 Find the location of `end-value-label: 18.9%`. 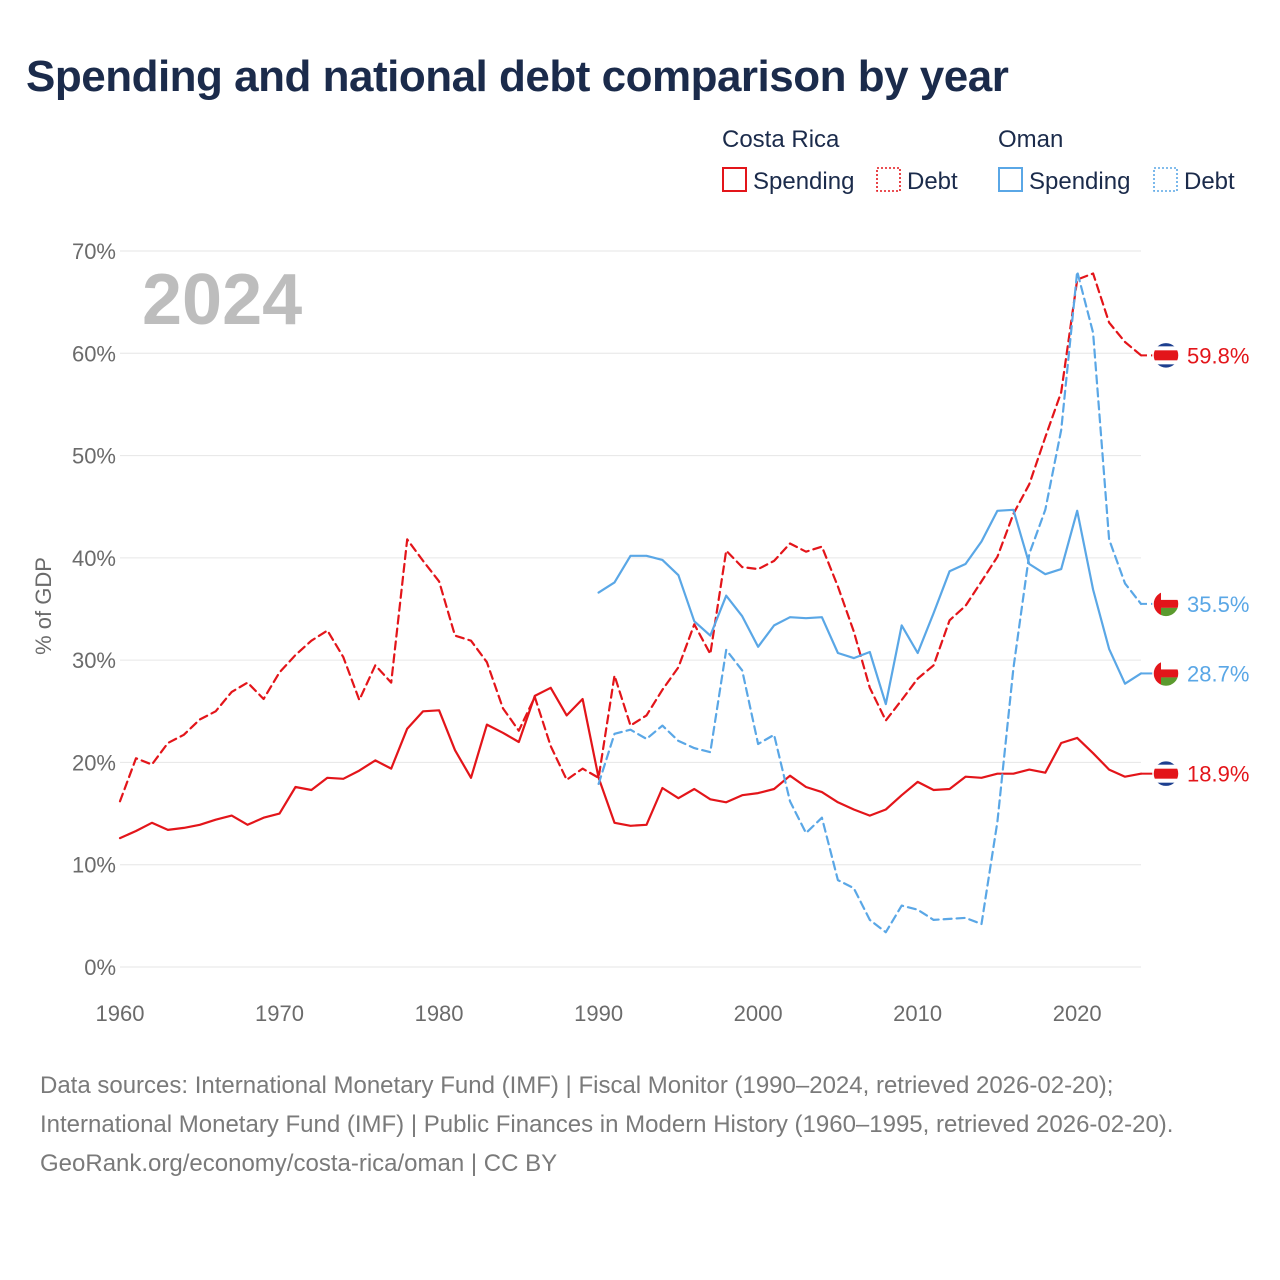

end-value-label: 18.9% is located at coordinates (1218, 774).